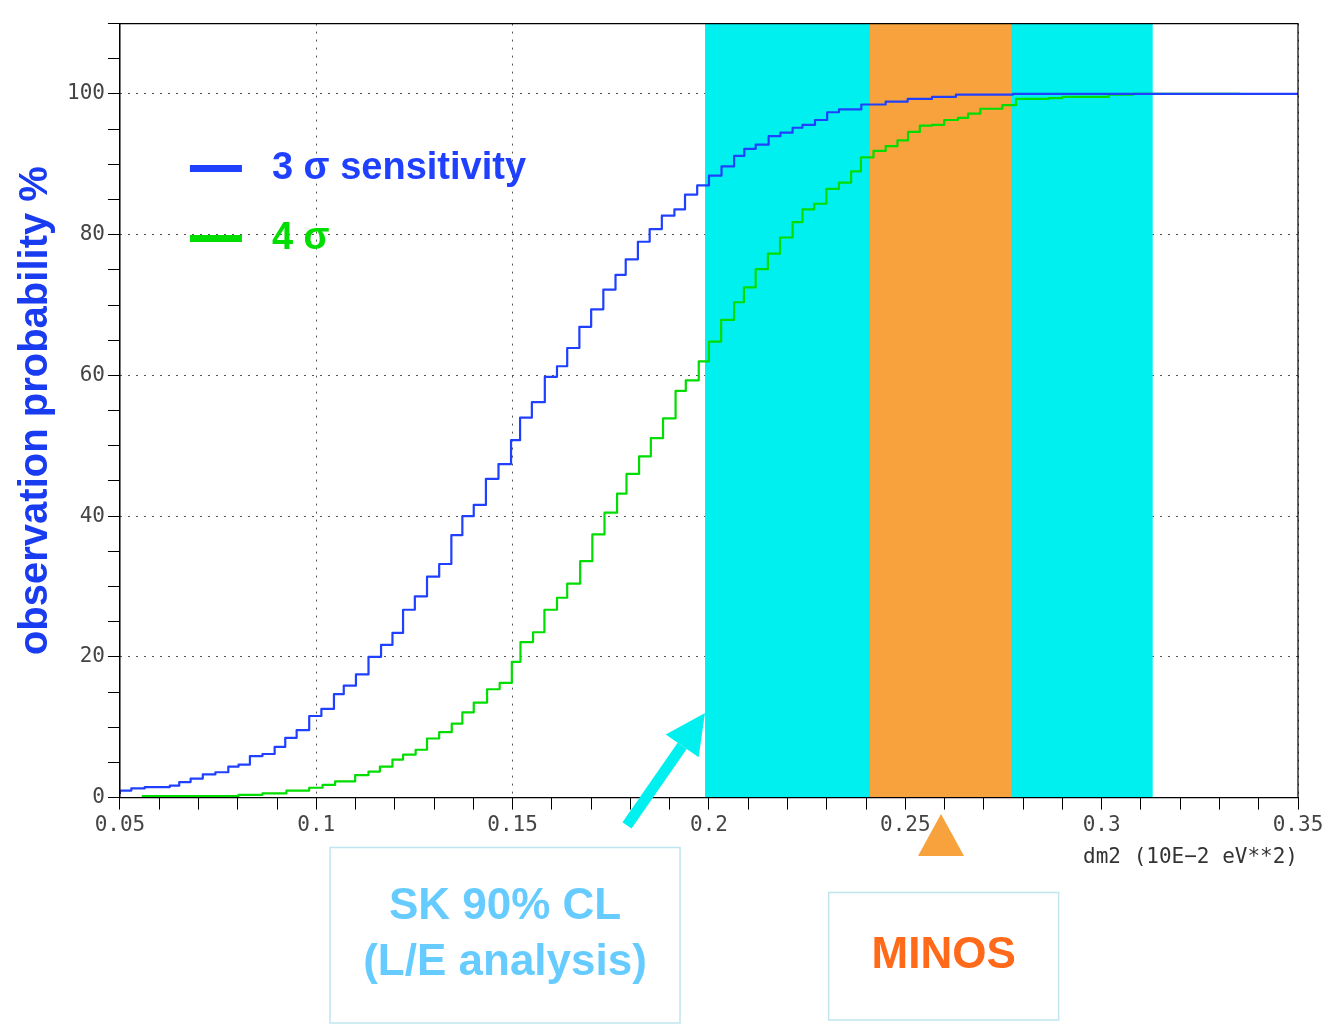 This screenshot has height=1034, width=1337. Describe the element at coordinates (709, 823) in the screenshot. I see `x-tick-label: 0.2` at that location.